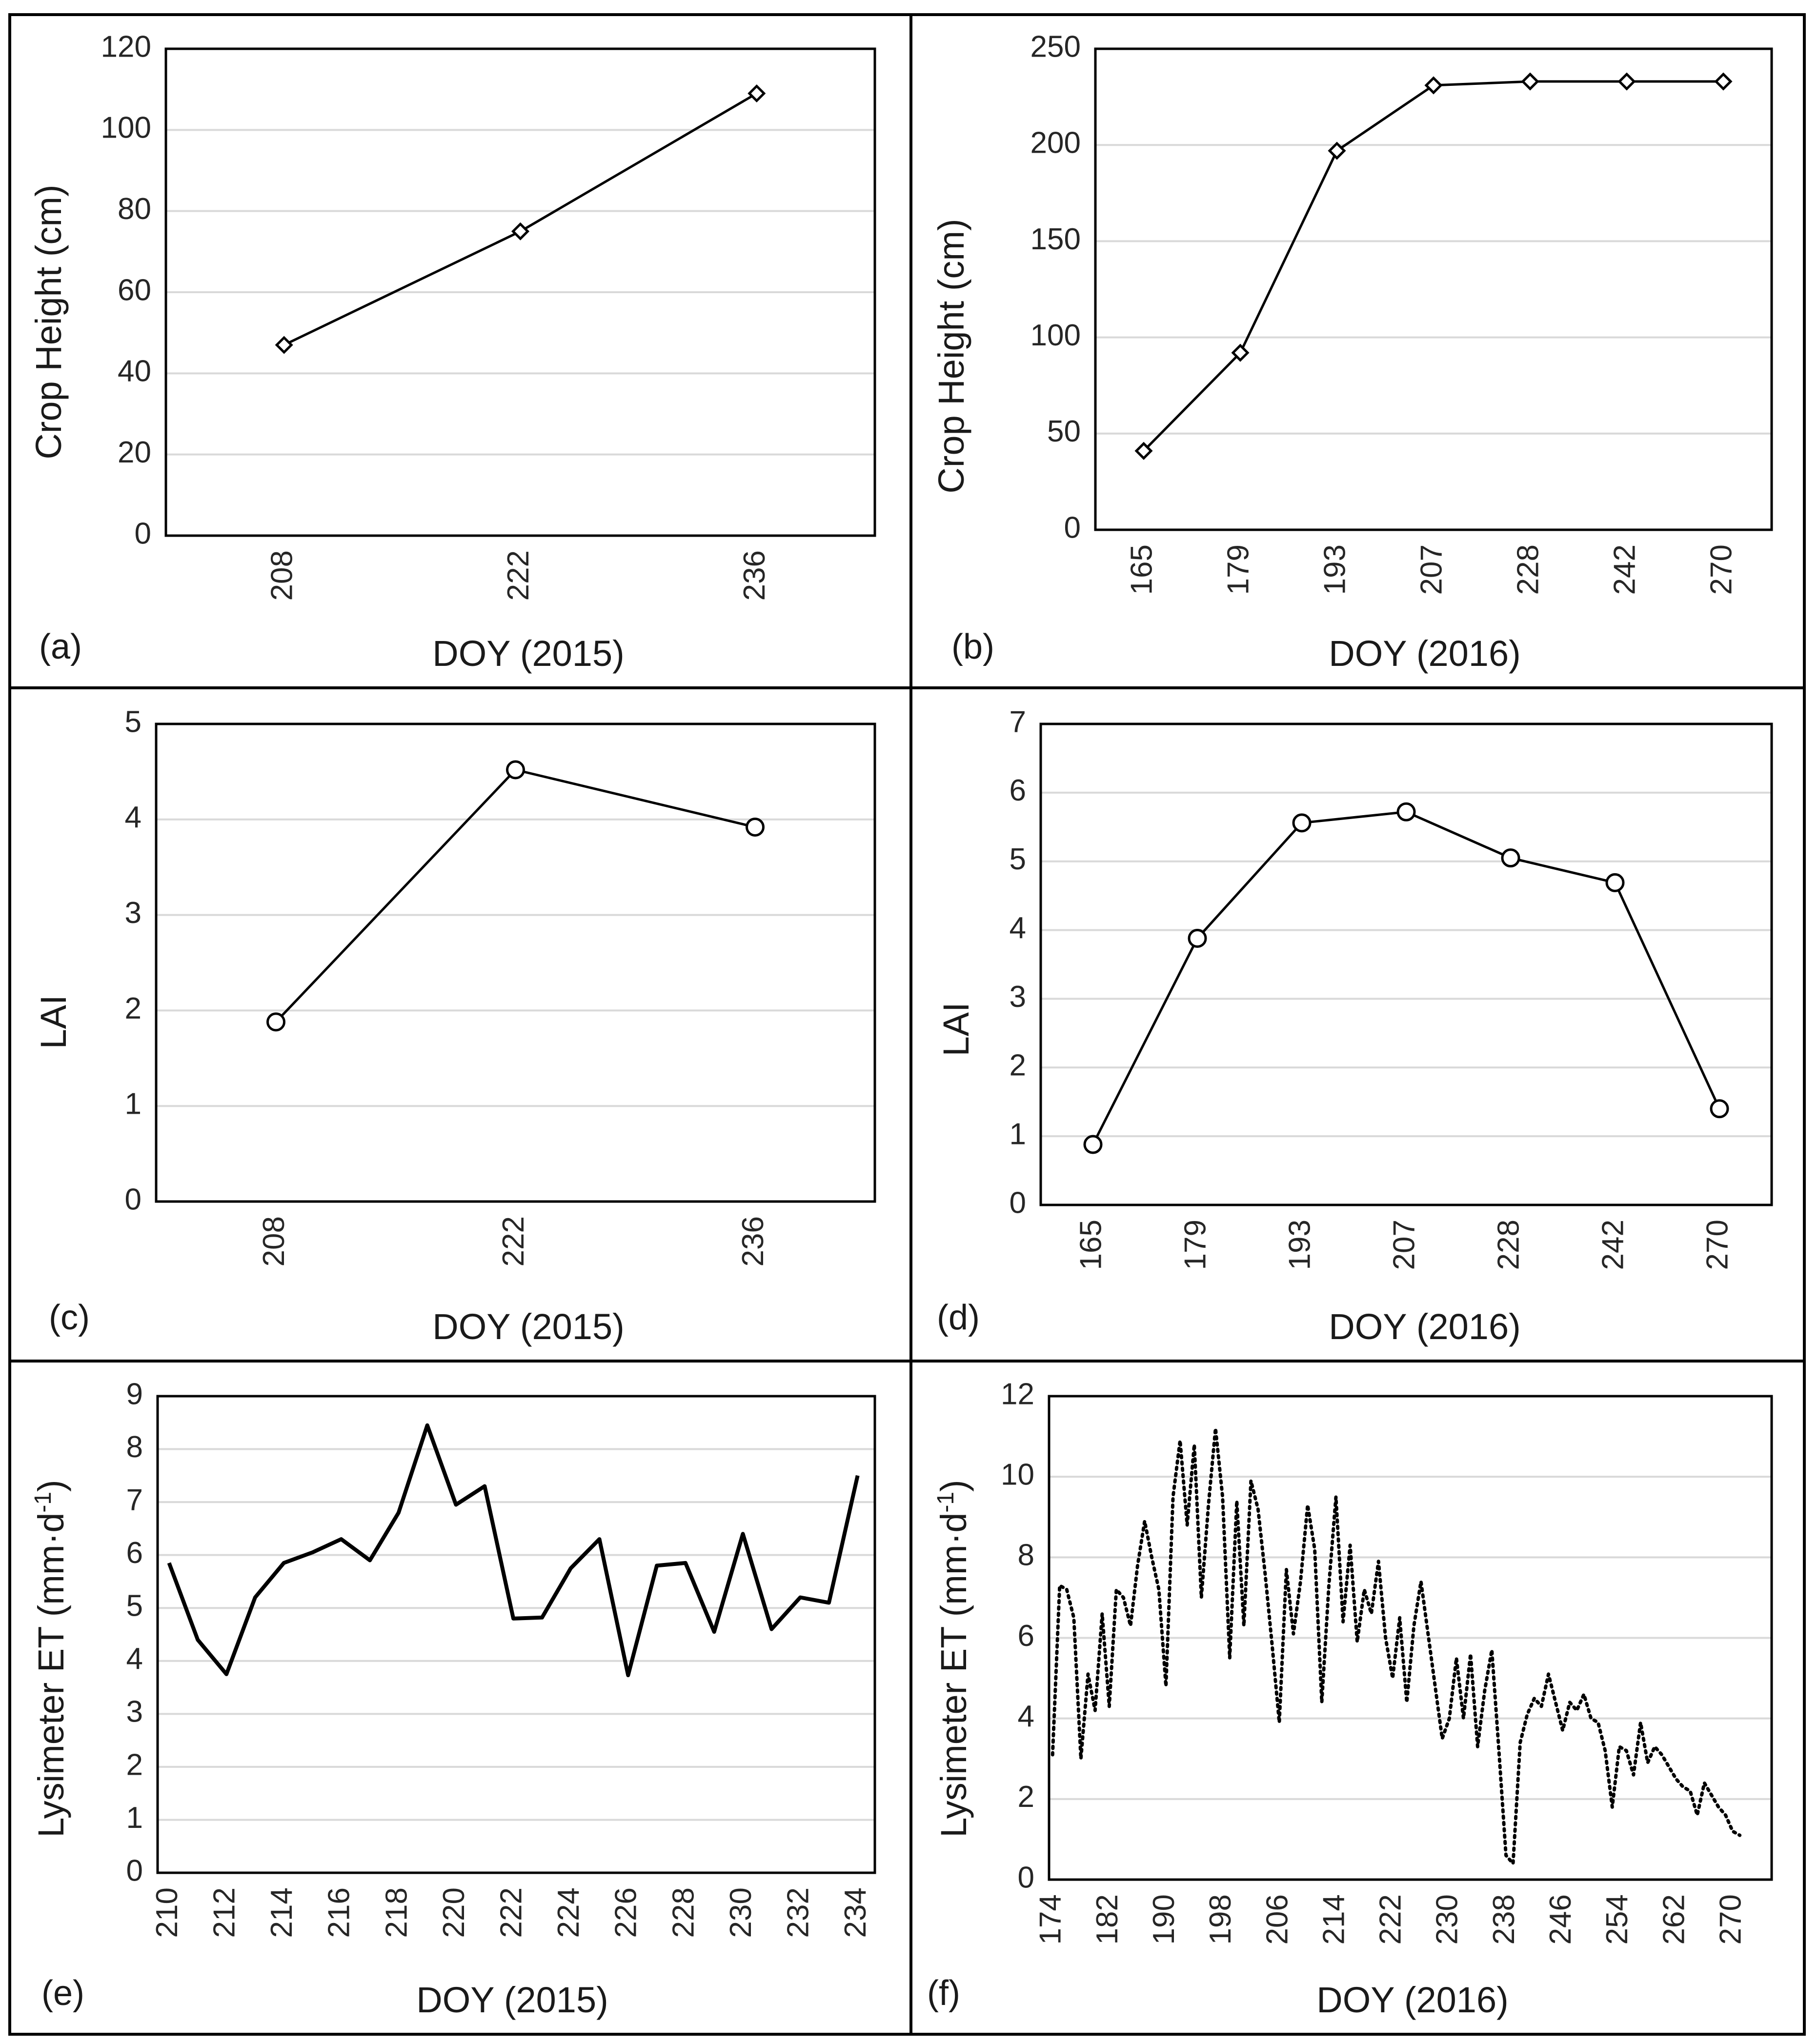 This screenshot has width=1818, height=2044. What do you see at coordinates (1238, 569) in the screenshot?
I see `chart-b-x-tick-label: 179` at bounding box center [1238, 569].